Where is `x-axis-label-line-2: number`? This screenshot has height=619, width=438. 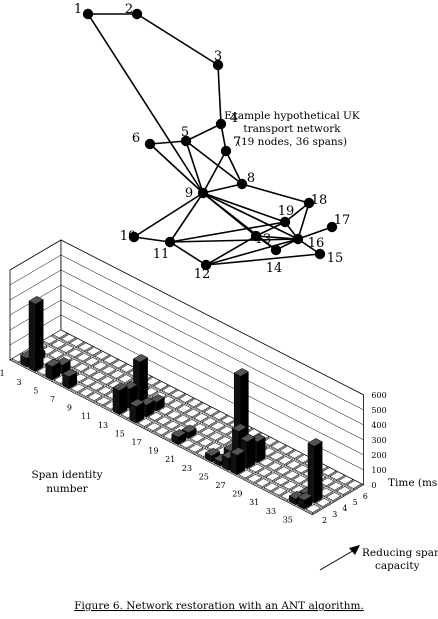
x-axis-label-line-2: number is located at coordinates (67, 489).